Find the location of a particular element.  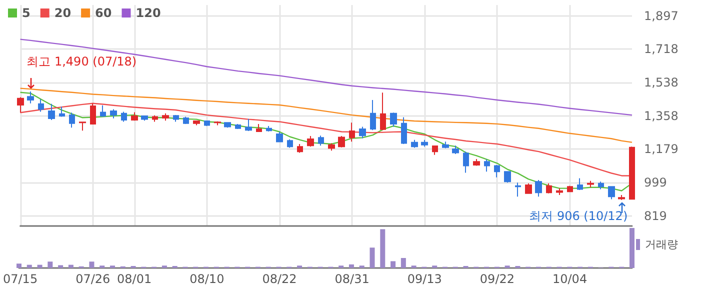

legend-label: 거래량 is located at coordinates (661, 244).